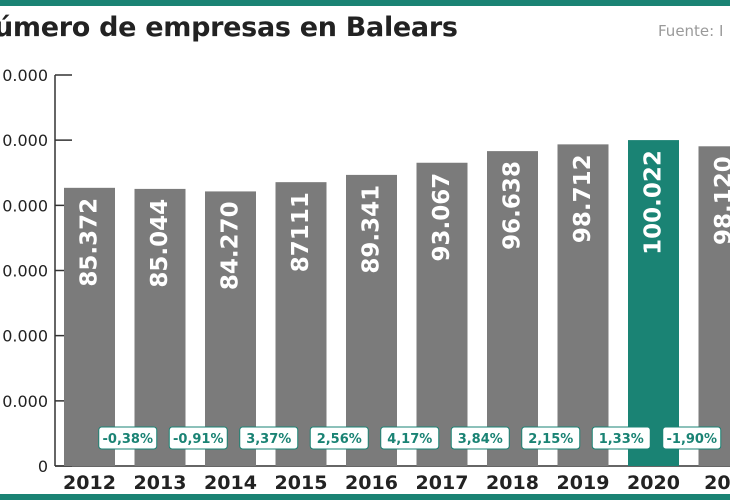 The width and height of the screenshot is (730, 500). I want to click on change-badge-label: 1,33%, so click(621, 439).